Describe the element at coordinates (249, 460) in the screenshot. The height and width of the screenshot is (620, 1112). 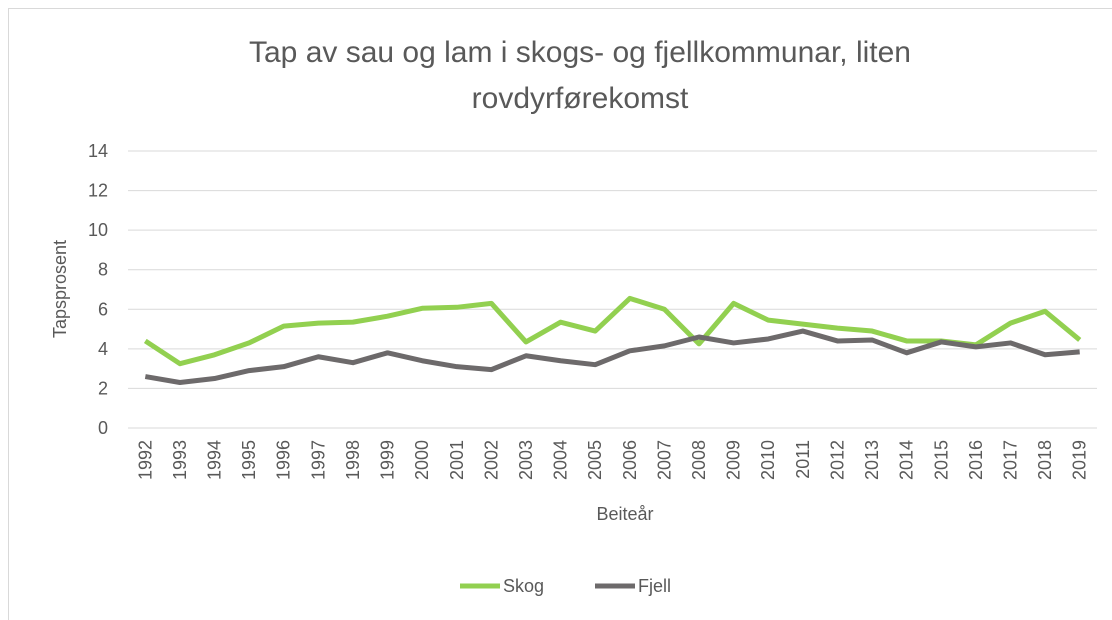
I see `x-tick-label: 1995` at that location.